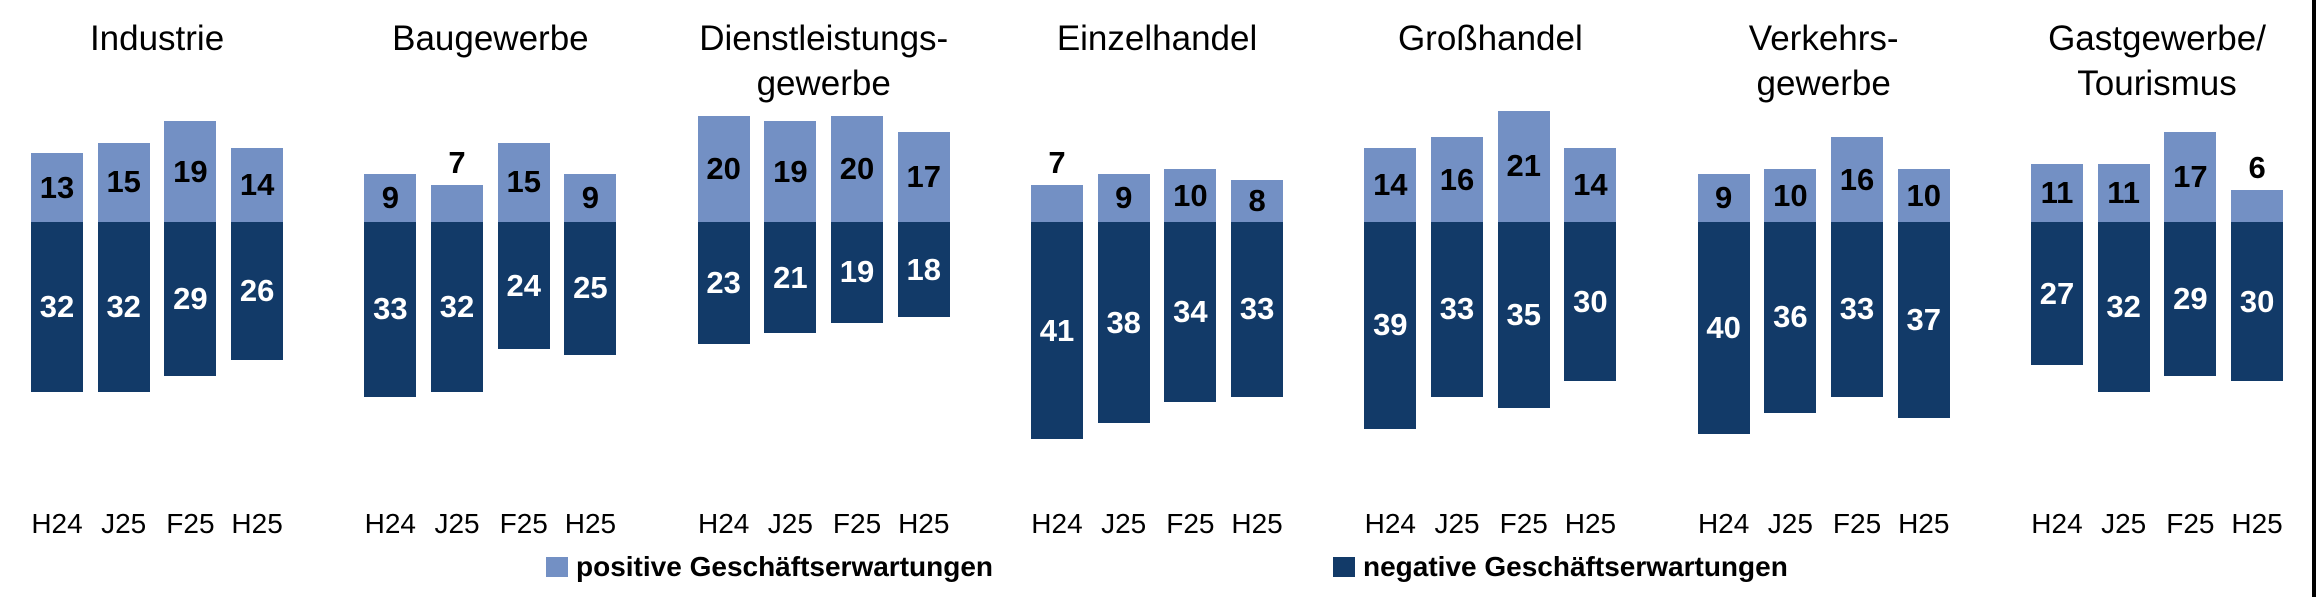  I want to click on bar-value-negative: 35, so click(1523, 314).